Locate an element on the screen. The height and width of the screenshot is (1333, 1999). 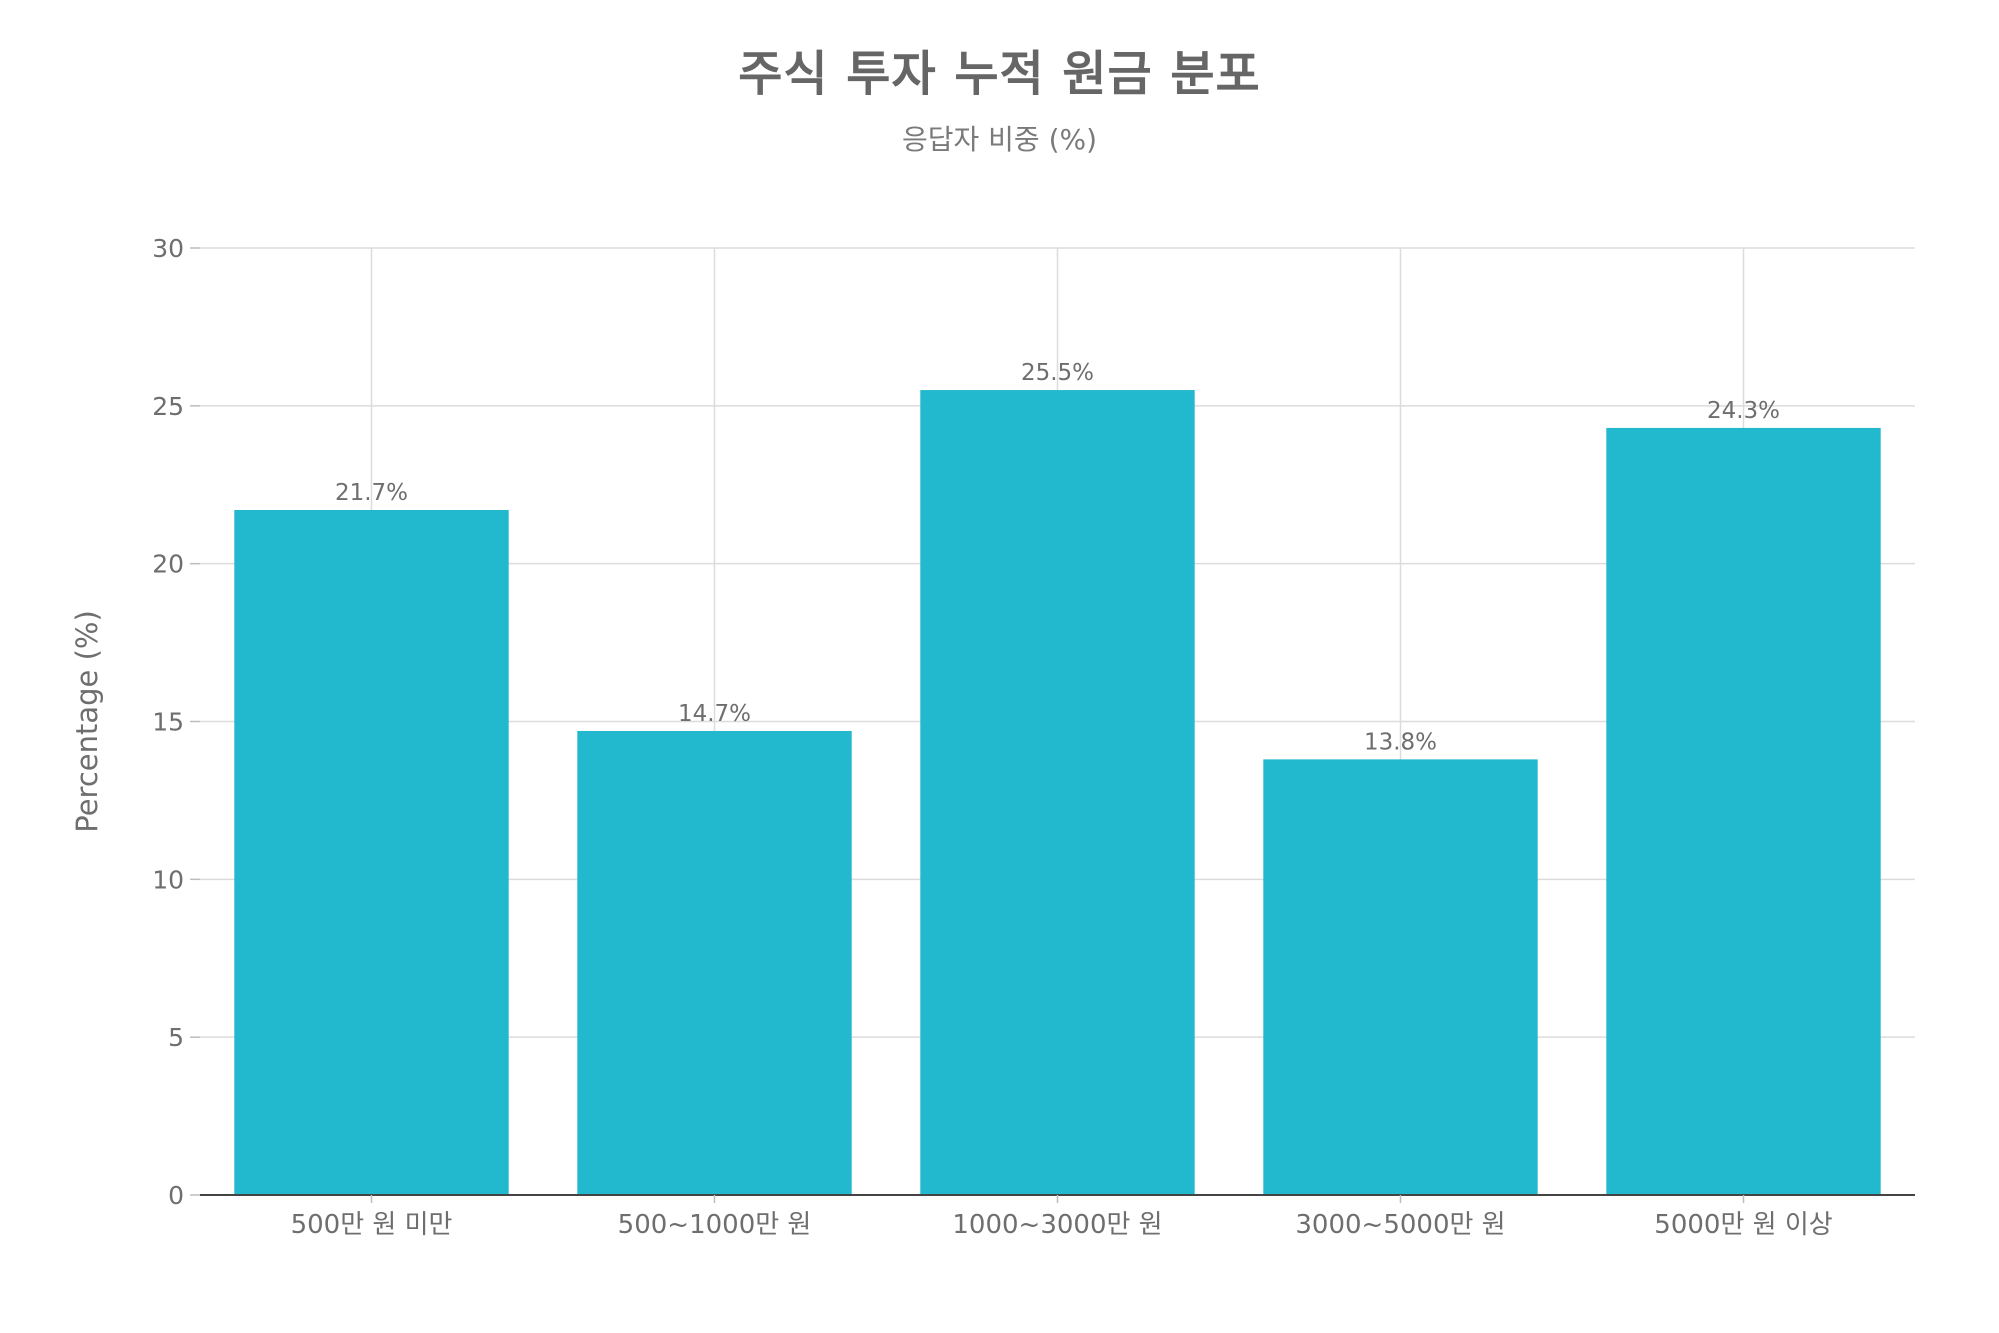
x-tick-label: 3000~5000만 원 is located at coordinates (1400, 1225).